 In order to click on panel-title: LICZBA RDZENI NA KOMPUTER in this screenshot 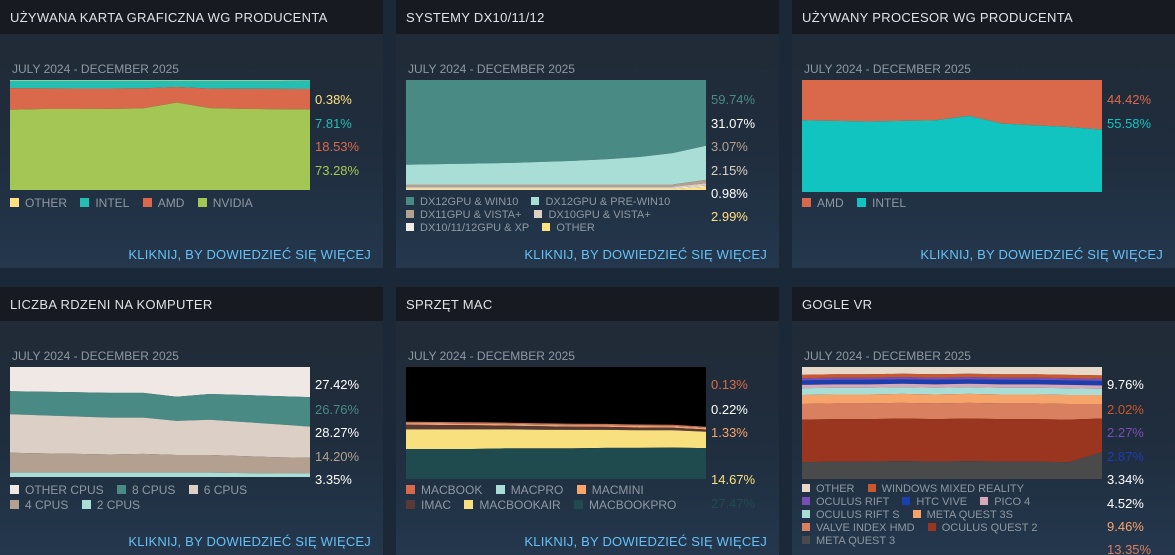, I will do `click(111, 304)`.